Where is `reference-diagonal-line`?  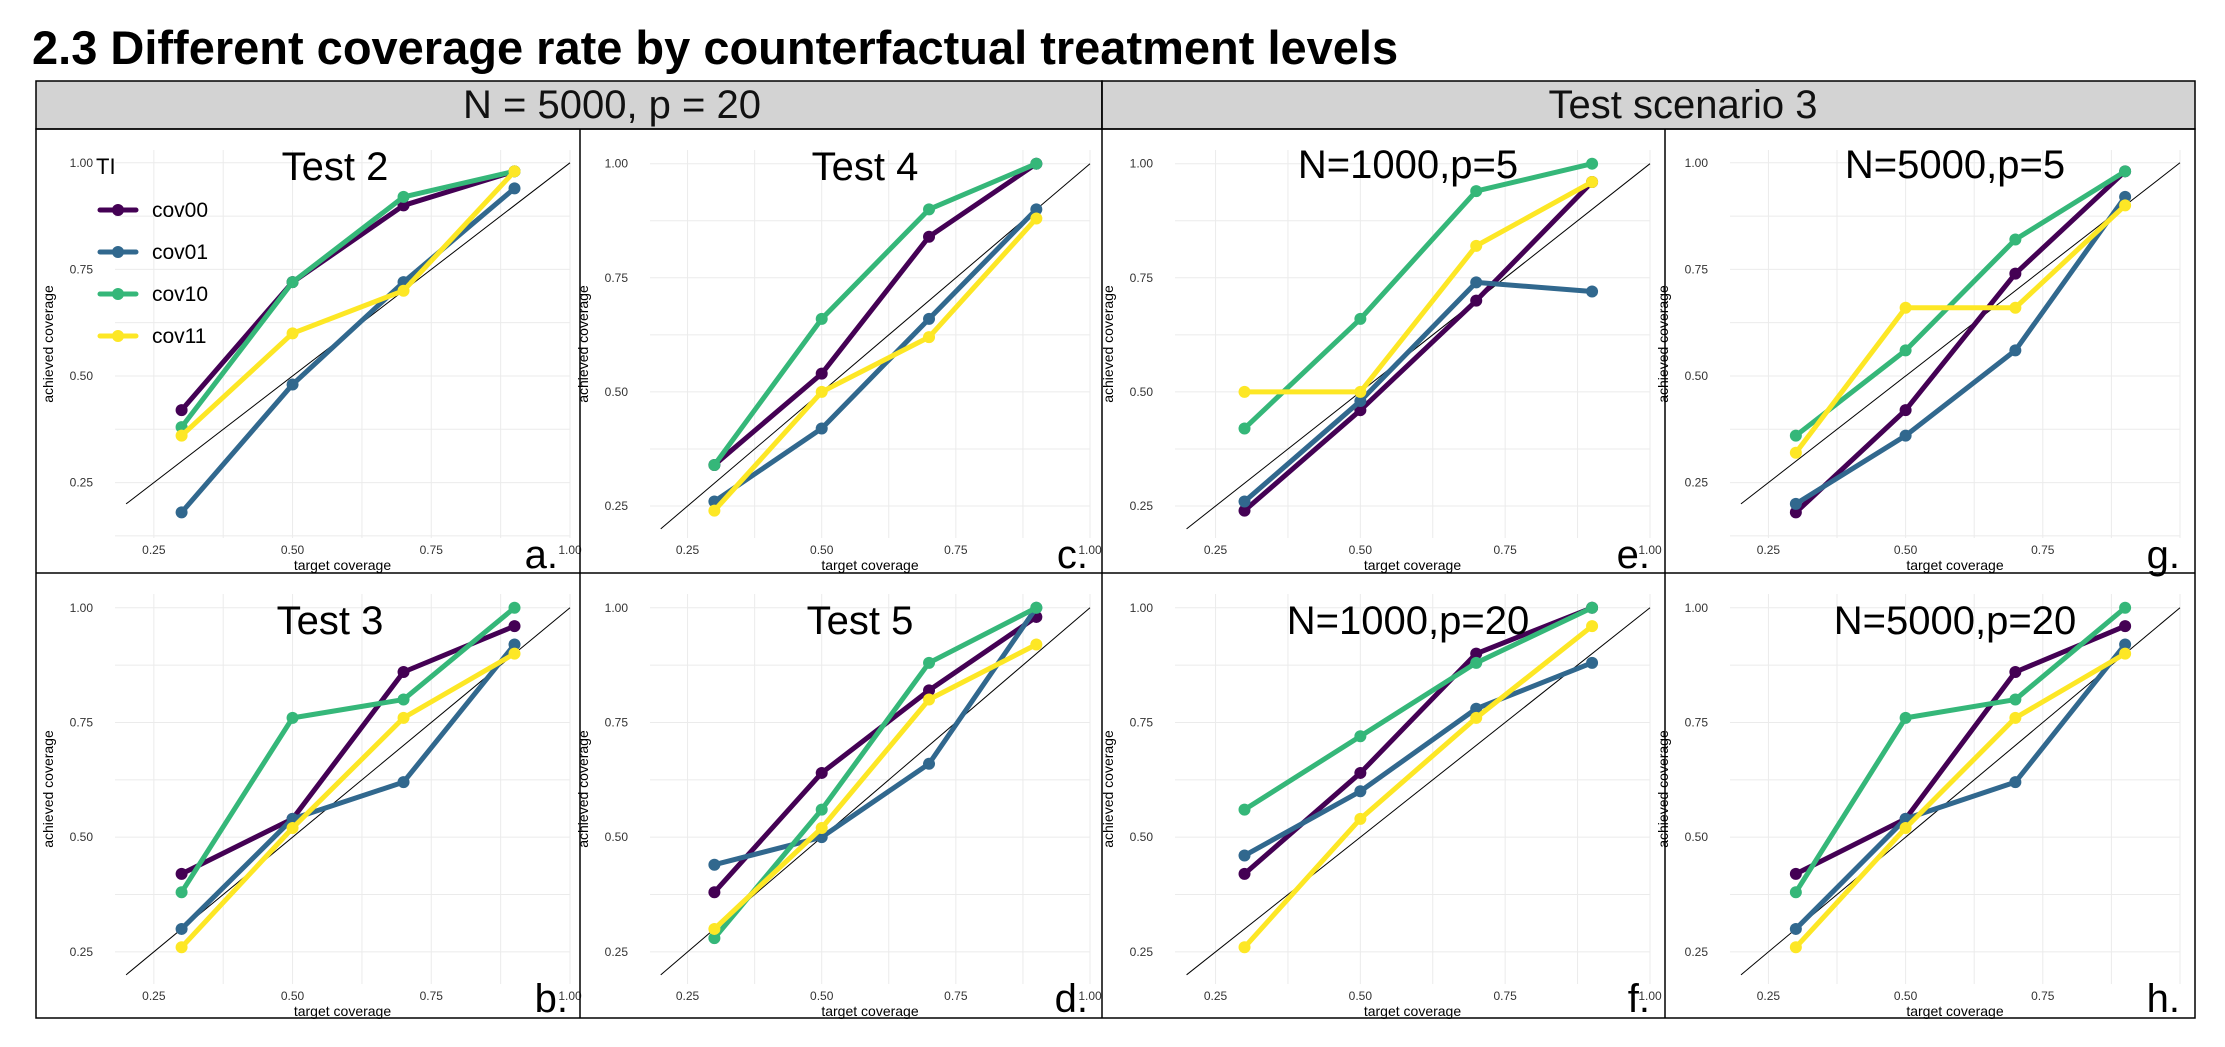
reference-diagonal-line is located at coordinates (1418, 346).